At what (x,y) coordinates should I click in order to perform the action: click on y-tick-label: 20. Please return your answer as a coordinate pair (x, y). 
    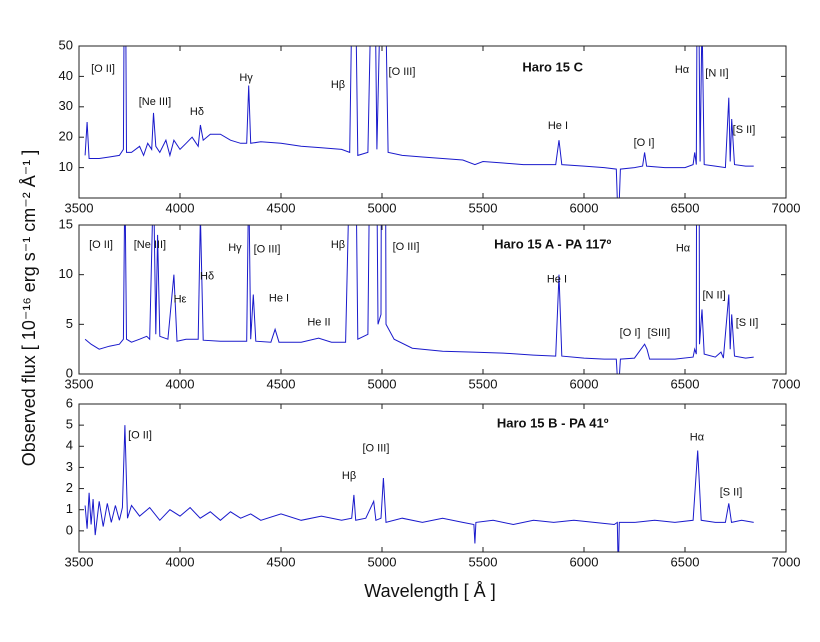
    Looking at the image, I should click on (66, 136).